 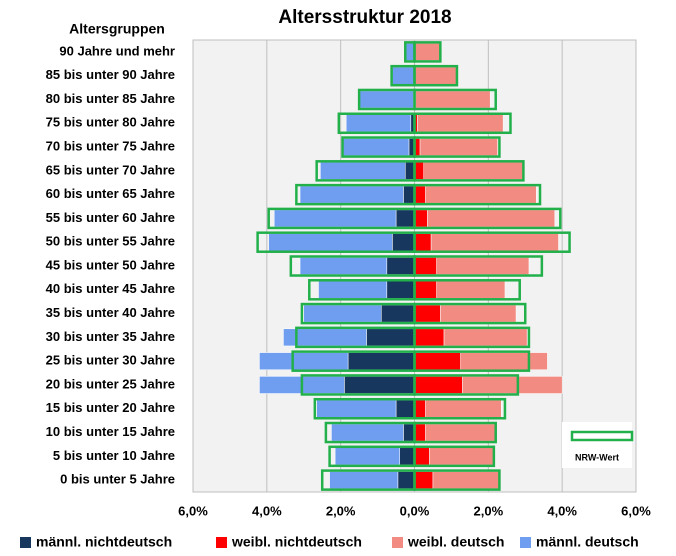 What do you see at coordinates (110, 407) in the screenshot?
I see `category-label: 15 bis unter 20 Jahre` at bounding box center [110, 407].